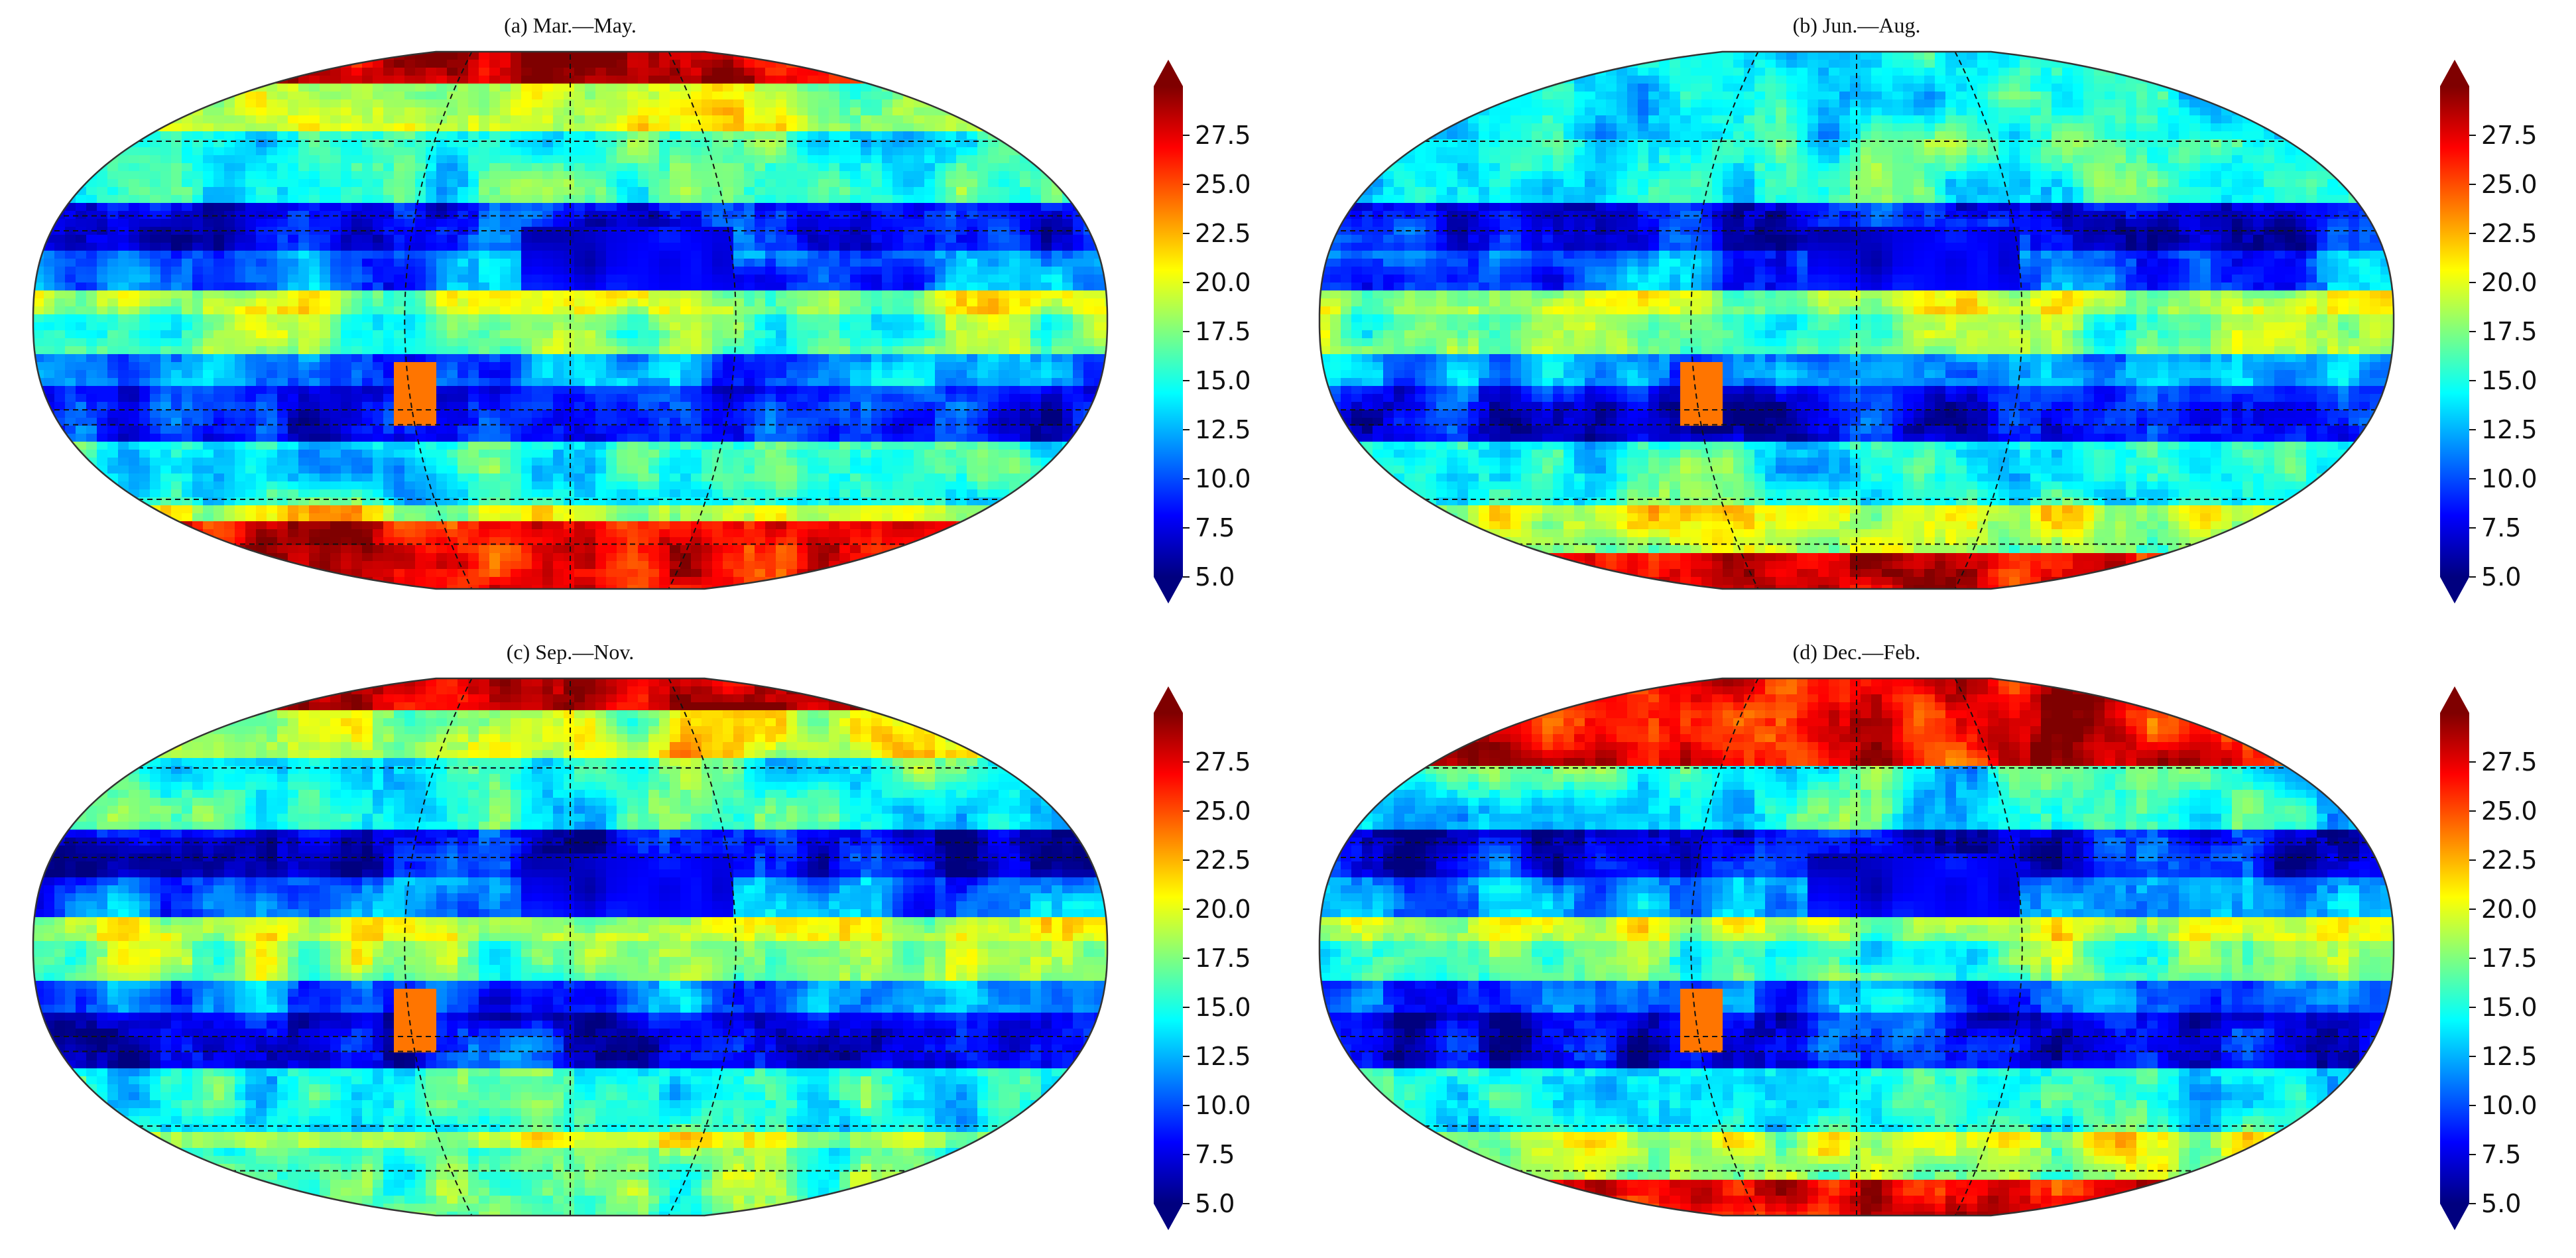  Describe the element at coordinates (570, 652) in the screenshot. I see `panel-title: (c) Sep.—Nov.` at that location.